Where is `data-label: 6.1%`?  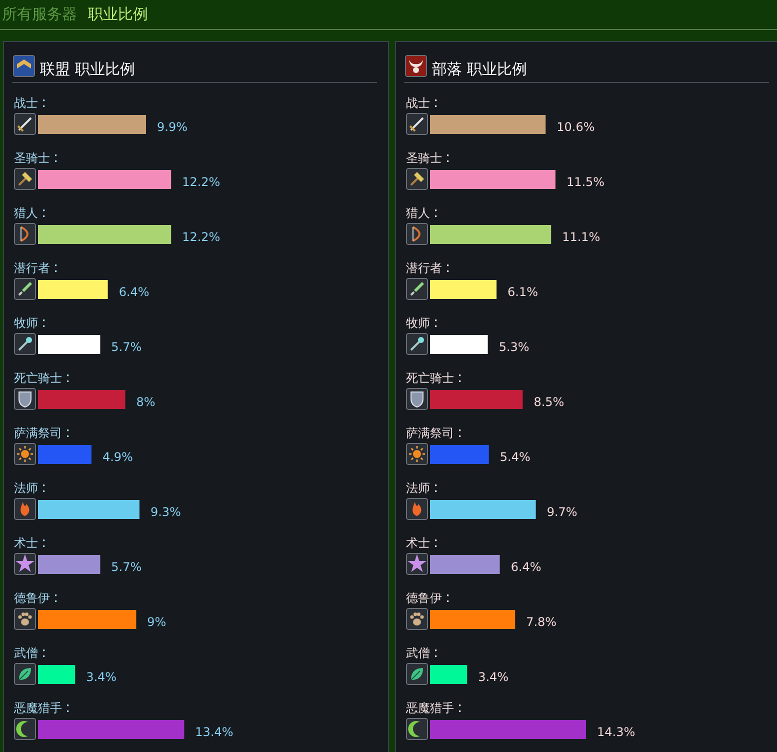 data-label: 6.1% is located at coordinates (523, 292).